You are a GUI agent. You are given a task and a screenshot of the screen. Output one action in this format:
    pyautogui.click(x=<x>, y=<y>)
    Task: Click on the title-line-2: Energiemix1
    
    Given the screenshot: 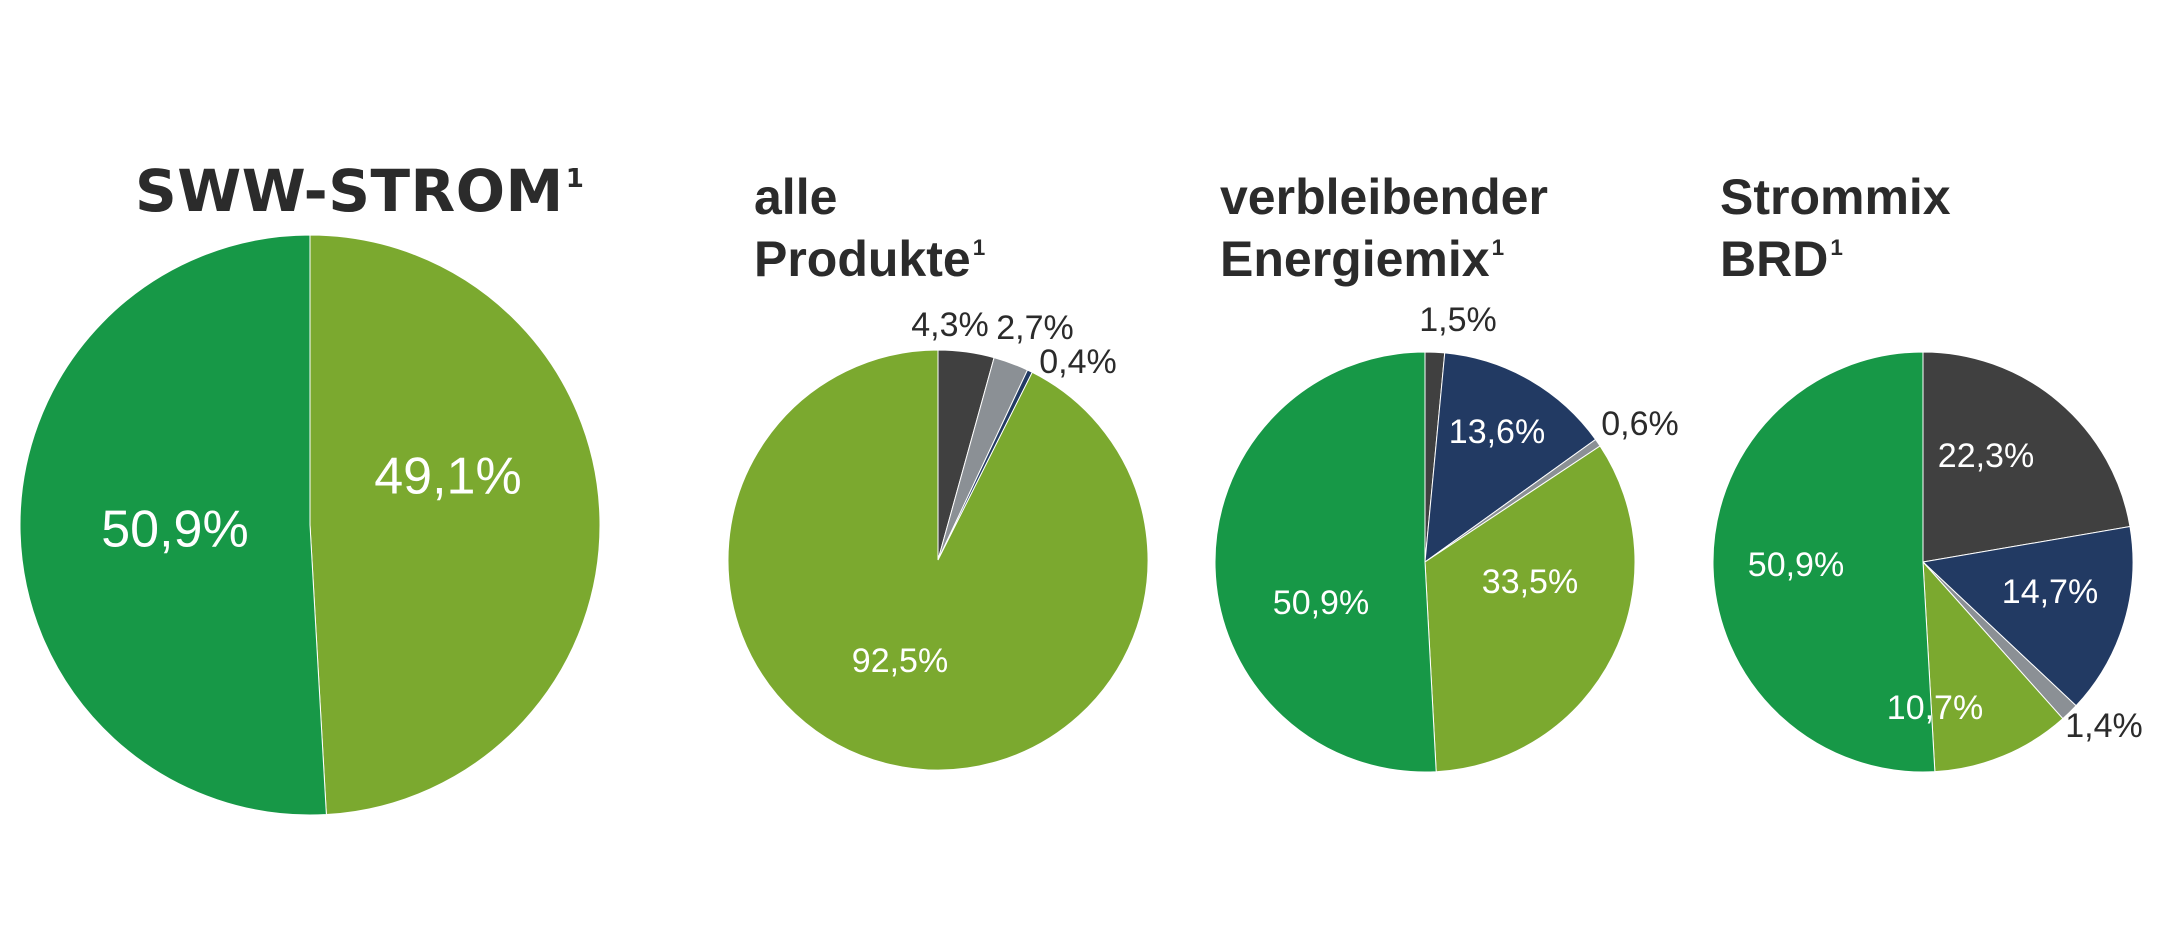 What is the action you would take?
    pyautogui.click(x=1384, y=259)
    